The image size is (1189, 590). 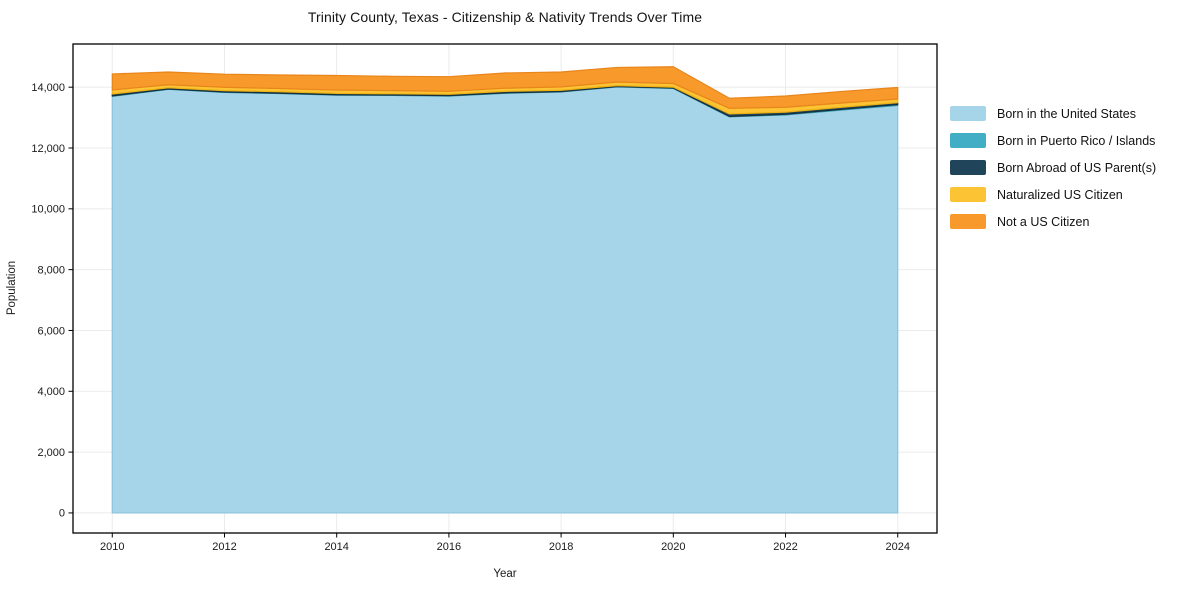 I want to click on x-tick-label: 2014, so click(x=336, y=547).